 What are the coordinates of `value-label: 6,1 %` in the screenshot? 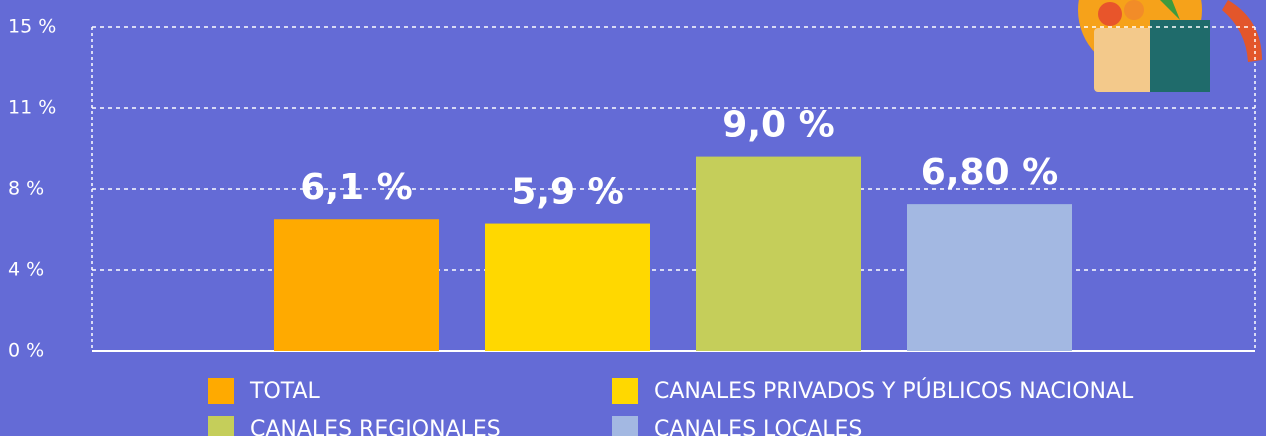 It's located at (356, 187).